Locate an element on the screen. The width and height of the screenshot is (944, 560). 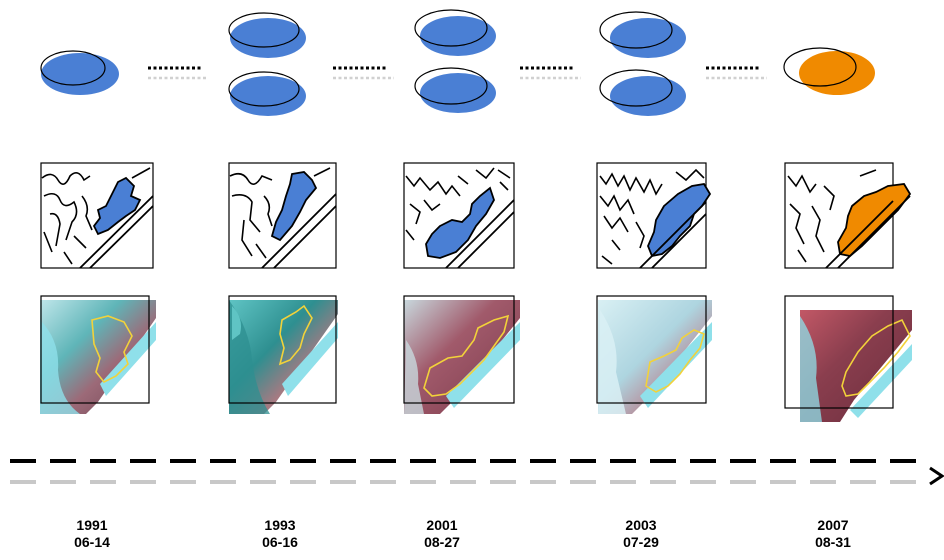
month-day-label: 08-31 is located at coordinates (833, 542).